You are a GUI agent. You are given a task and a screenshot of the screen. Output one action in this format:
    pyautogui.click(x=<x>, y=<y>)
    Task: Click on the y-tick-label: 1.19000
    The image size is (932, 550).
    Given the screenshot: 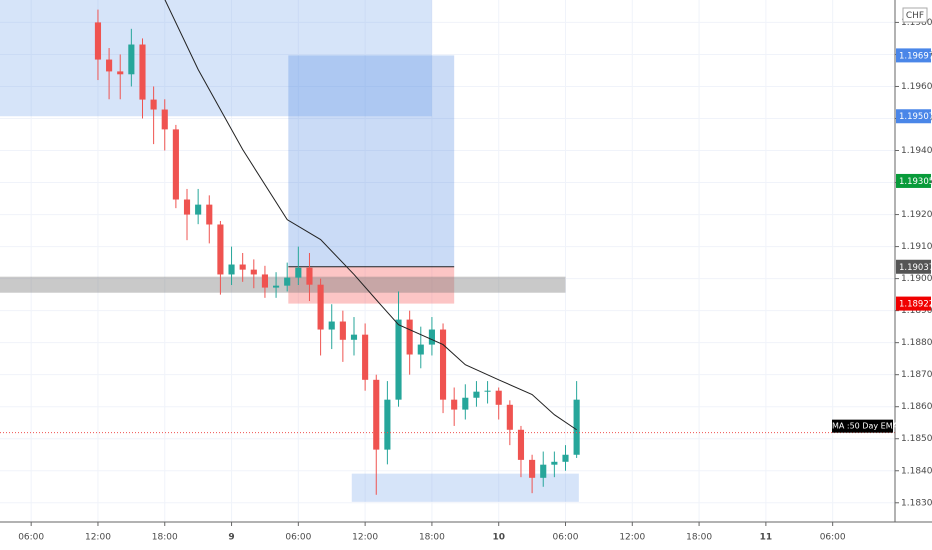 What is the action you would take?
    pyautogui.click(x=916, y=279)
    